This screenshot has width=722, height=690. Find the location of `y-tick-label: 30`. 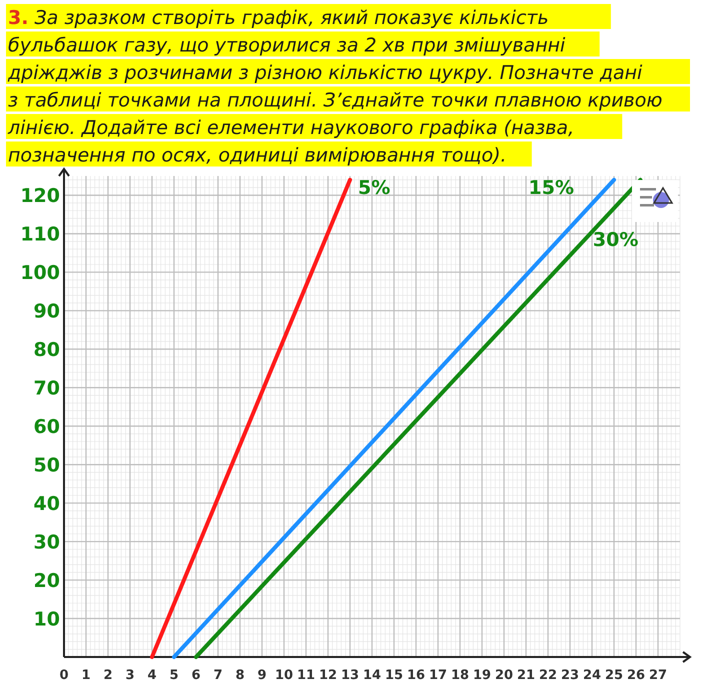

y-tick-label: 30 is located at coordinates (47, 543).